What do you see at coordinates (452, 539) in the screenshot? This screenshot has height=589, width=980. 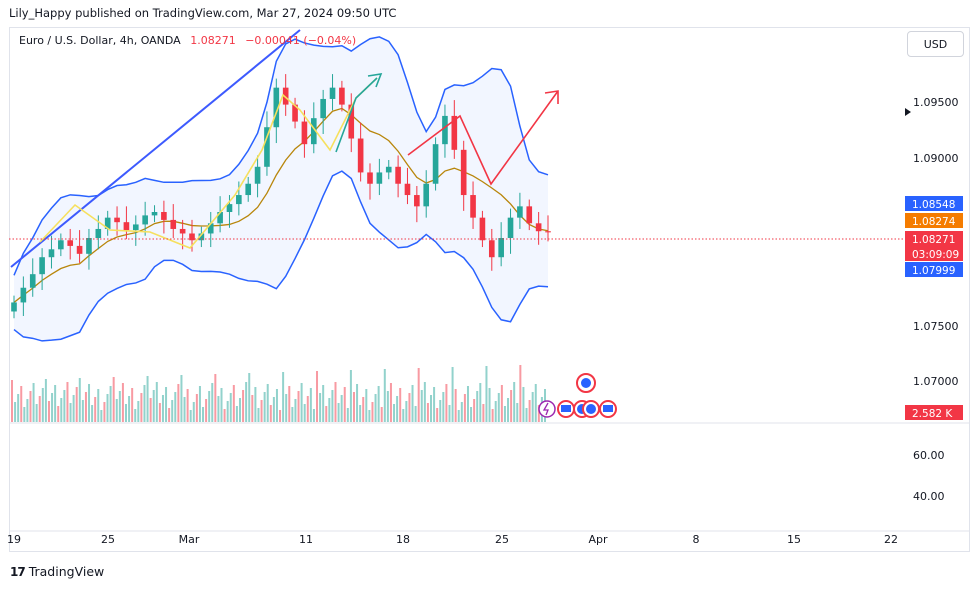 I see `time-axis: 19 25 Mar 11 18 25 Apr 8 15 22` at bounding box center [452, 539].